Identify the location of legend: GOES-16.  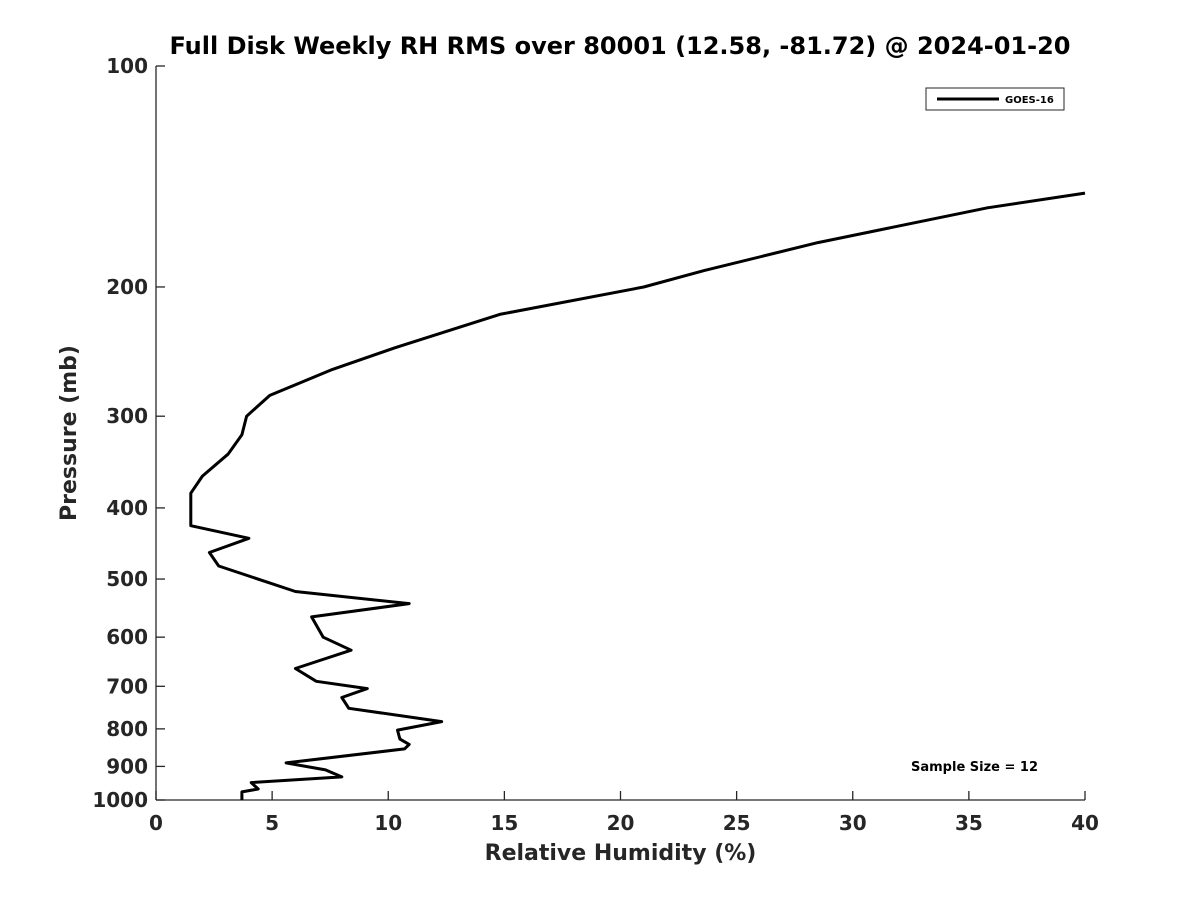
(995, 99).